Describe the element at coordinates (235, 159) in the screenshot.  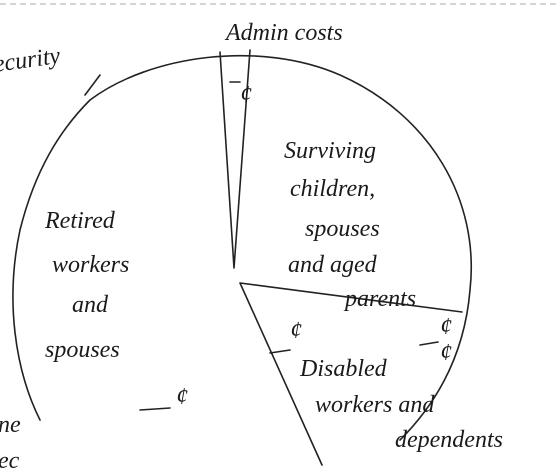
I see `admin-slice-edges` at that location.